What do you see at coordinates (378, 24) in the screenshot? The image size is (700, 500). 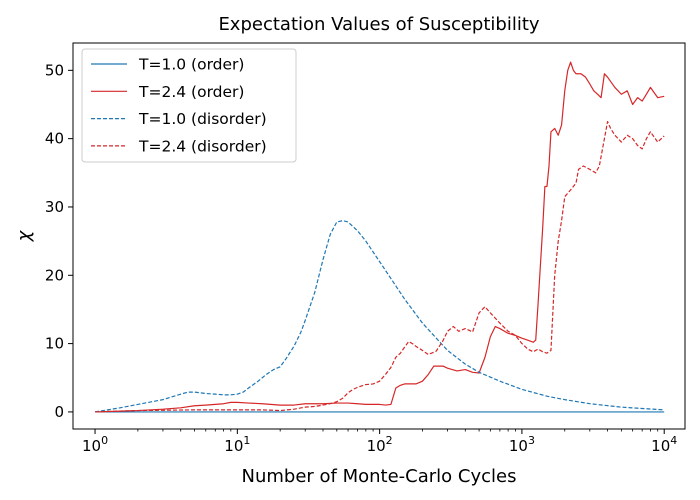 I see `chart-title: Expectation Values of Susceptibility` at bounding box center [378, 24].